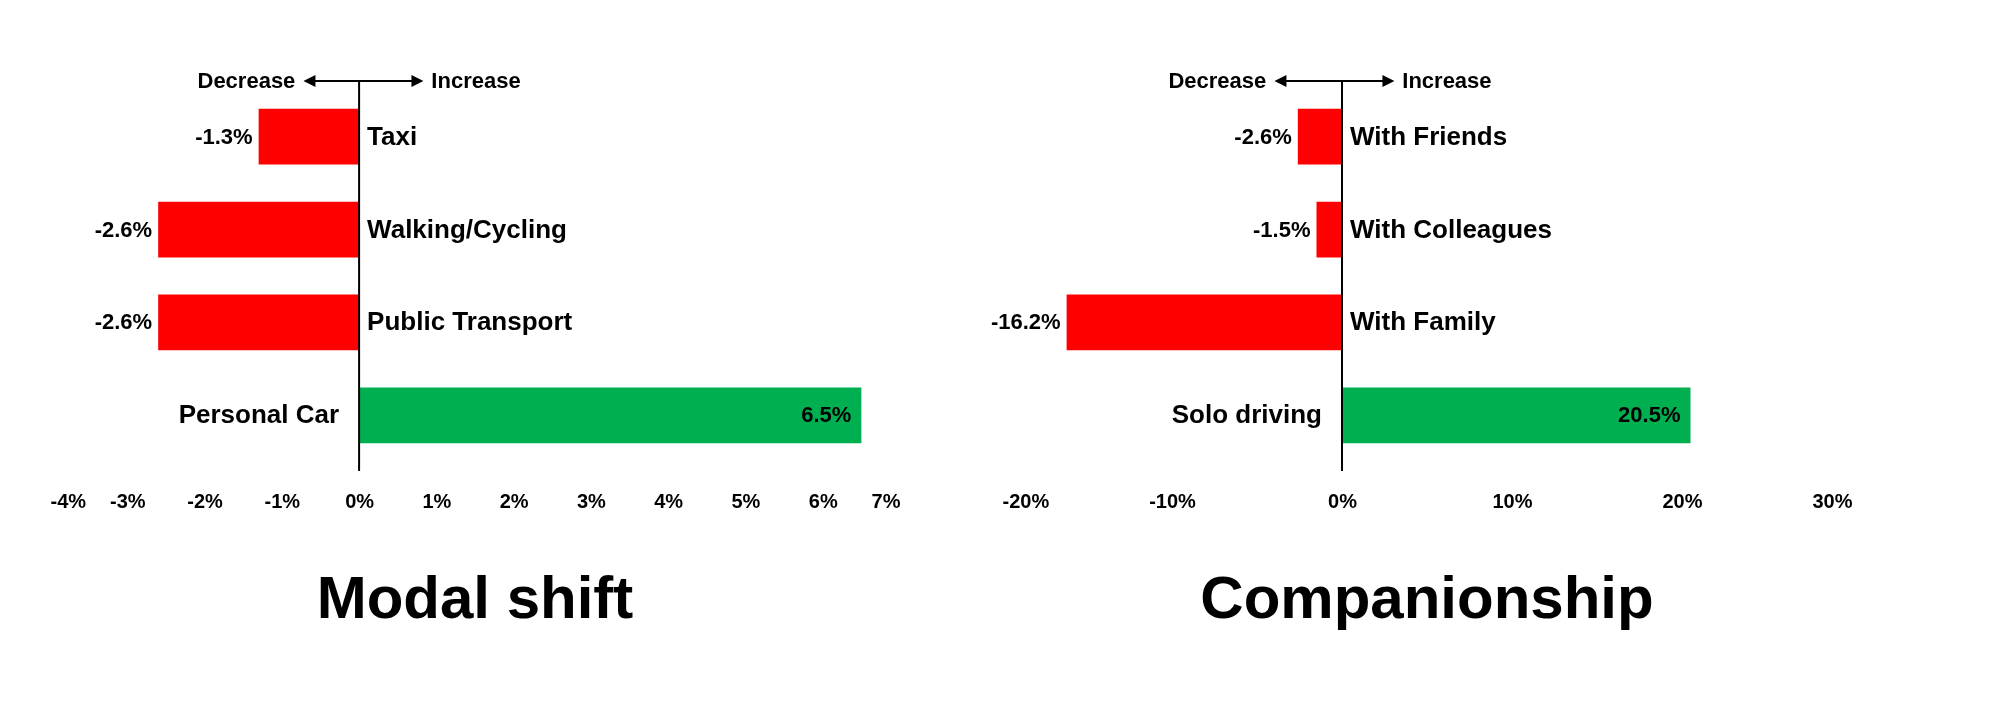 The width and height of the screenshot is (2016, 728). I want to click on x-tick-label: -10%, so click(1173, 500).